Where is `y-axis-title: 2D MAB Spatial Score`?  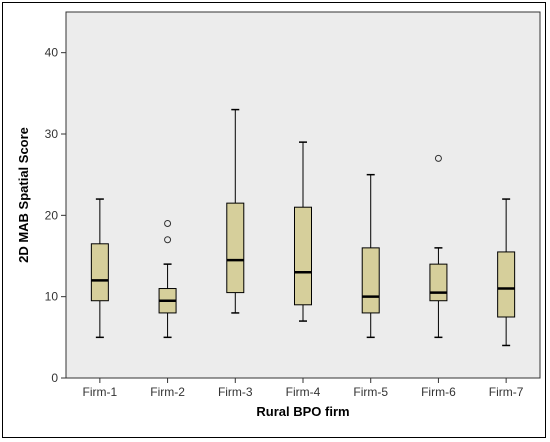 y-axis-title: 2D MAB Spatial Score is located at coordinates (23, 195).